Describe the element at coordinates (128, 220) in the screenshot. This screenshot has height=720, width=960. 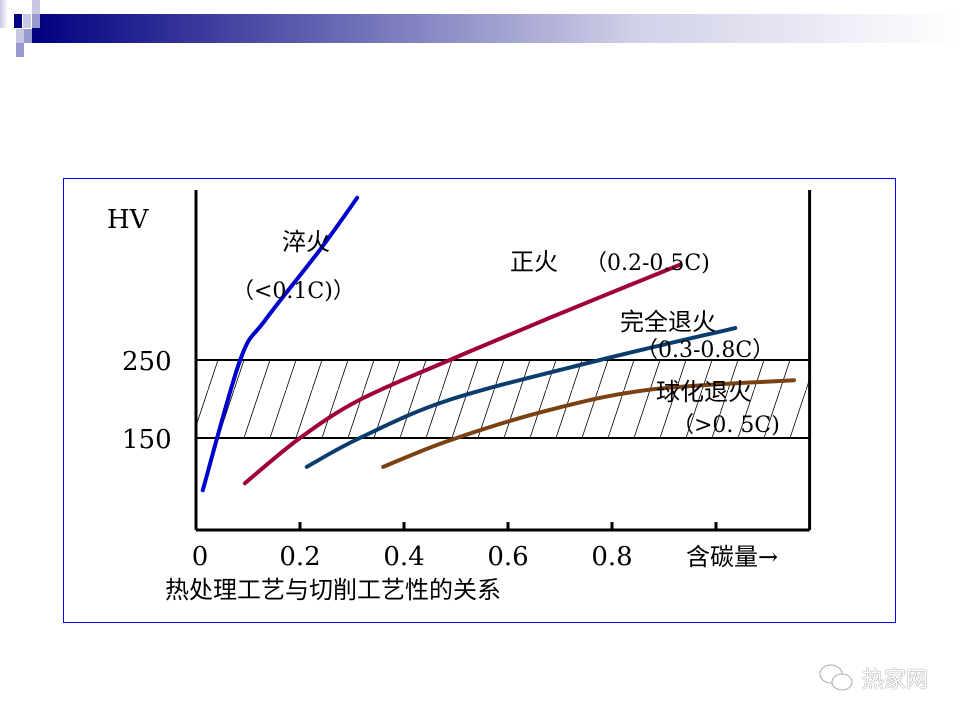
I see `y-axis-label: HV` at that location.